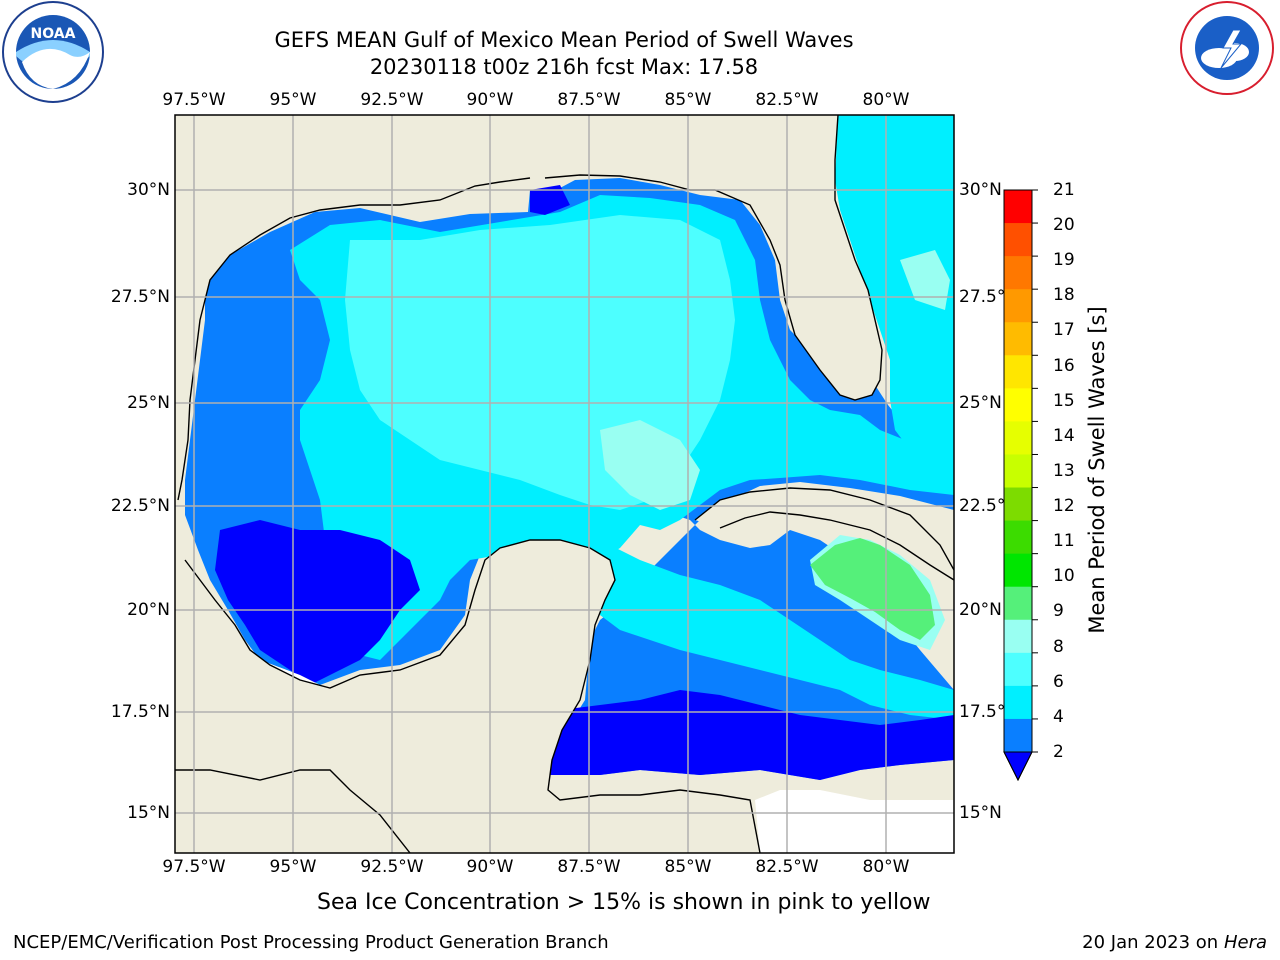 The height and width of the screenshot is (960, 1280). What do you see at coordinates (1064, 330) in the screenshot?
I see `colorbar-tick: 17` at bounding box center [1064, 330].